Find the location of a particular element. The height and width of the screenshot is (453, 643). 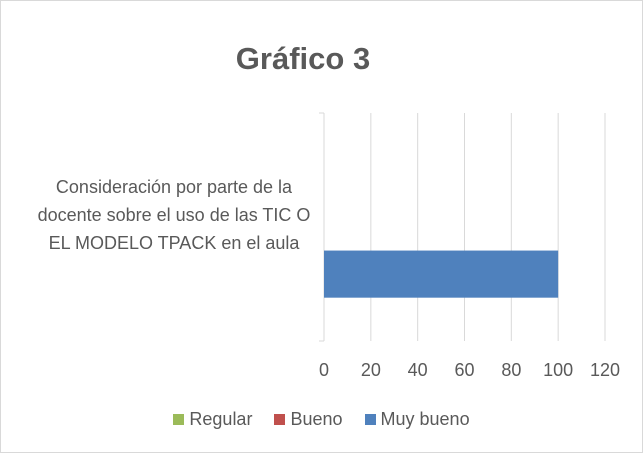

legend-label: Regular is located at coordinates (221, 419).